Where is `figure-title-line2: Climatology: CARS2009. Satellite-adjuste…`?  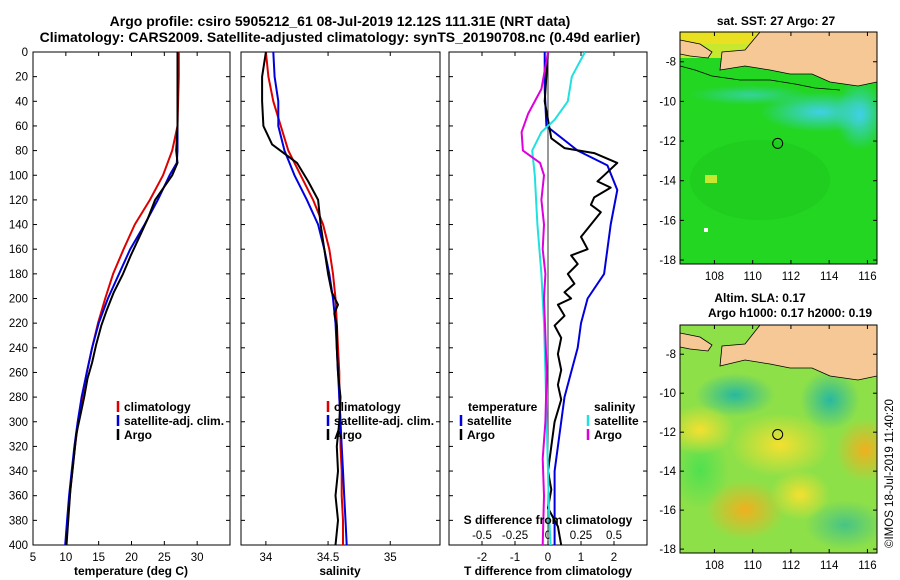 figure-title-line2: Climatology: CARS2009. Satellite-adjuste… is located at coordinates (340, 37).